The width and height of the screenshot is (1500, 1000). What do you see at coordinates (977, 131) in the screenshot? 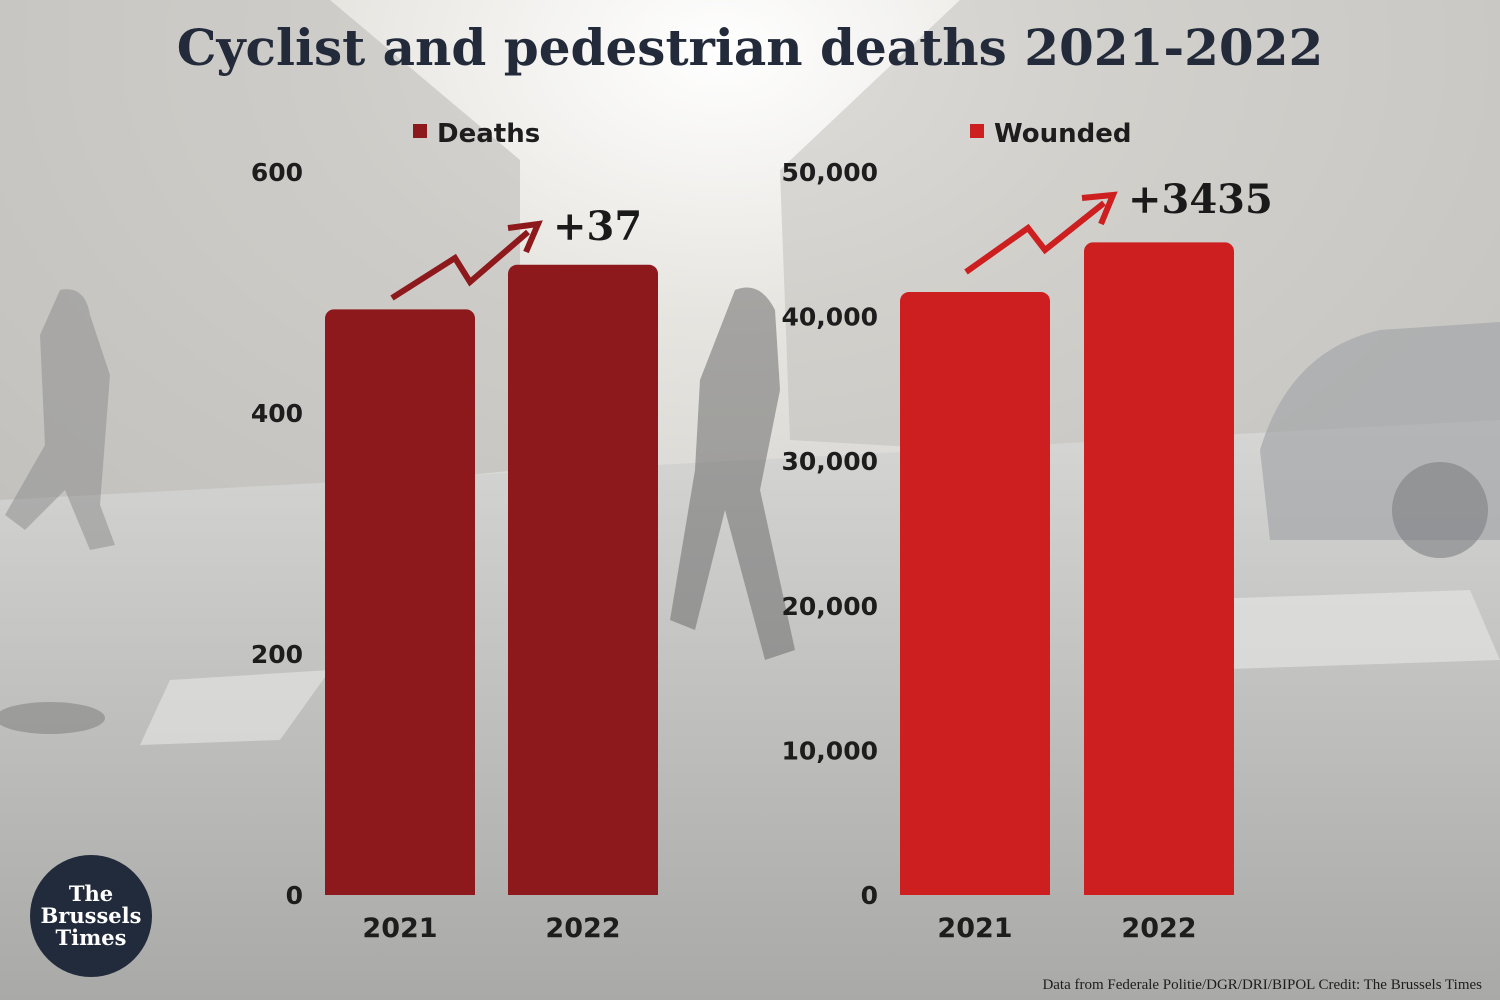
I see `legend-swatch-wounded` at bounding box center [977, 131].